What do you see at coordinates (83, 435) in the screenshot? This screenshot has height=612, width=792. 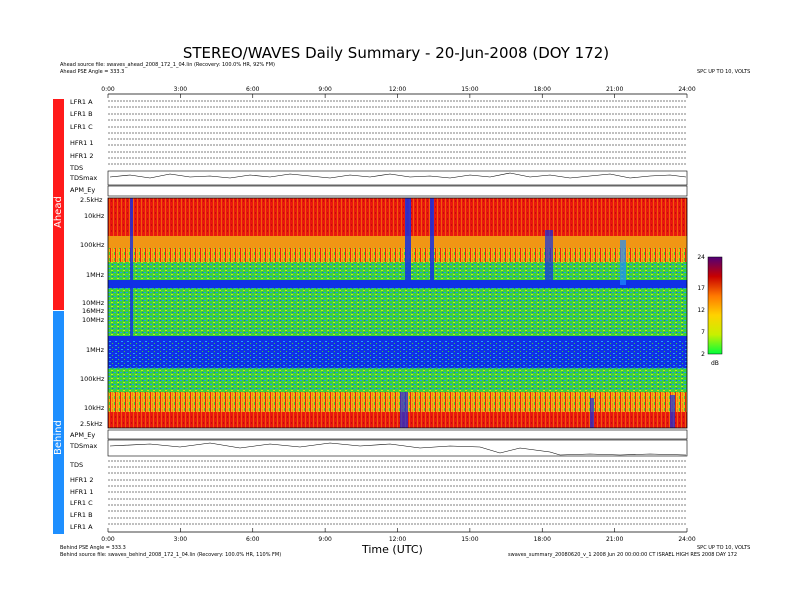 I see `behind-label-apm-ey: APM_Ey` at bounding box center [83, 435].